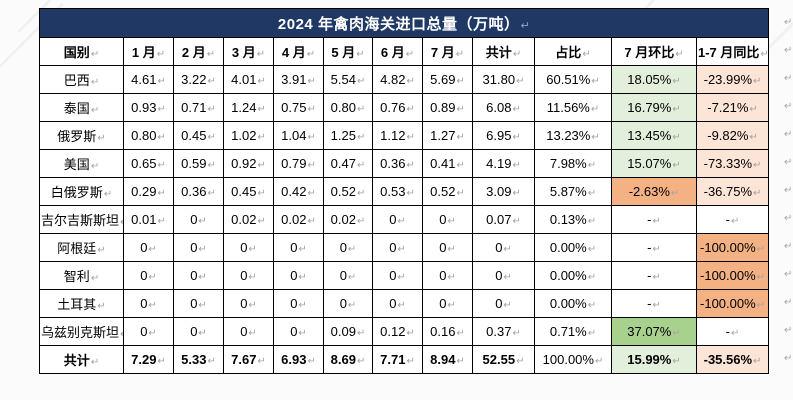 This screenshot has height=400, width=793. Describe the element at coordinates (573, 135) in the screenshot. I see `value-cell: 13.23%↵` at that location.